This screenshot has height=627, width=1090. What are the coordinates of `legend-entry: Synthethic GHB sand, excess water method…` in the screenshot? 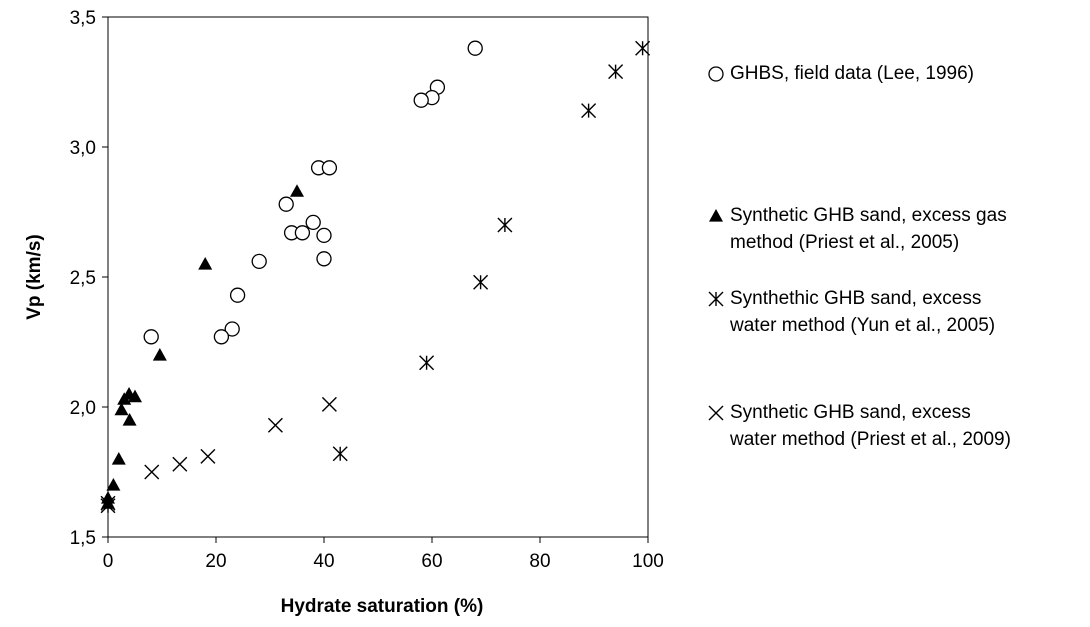 It's located at (871, 312).